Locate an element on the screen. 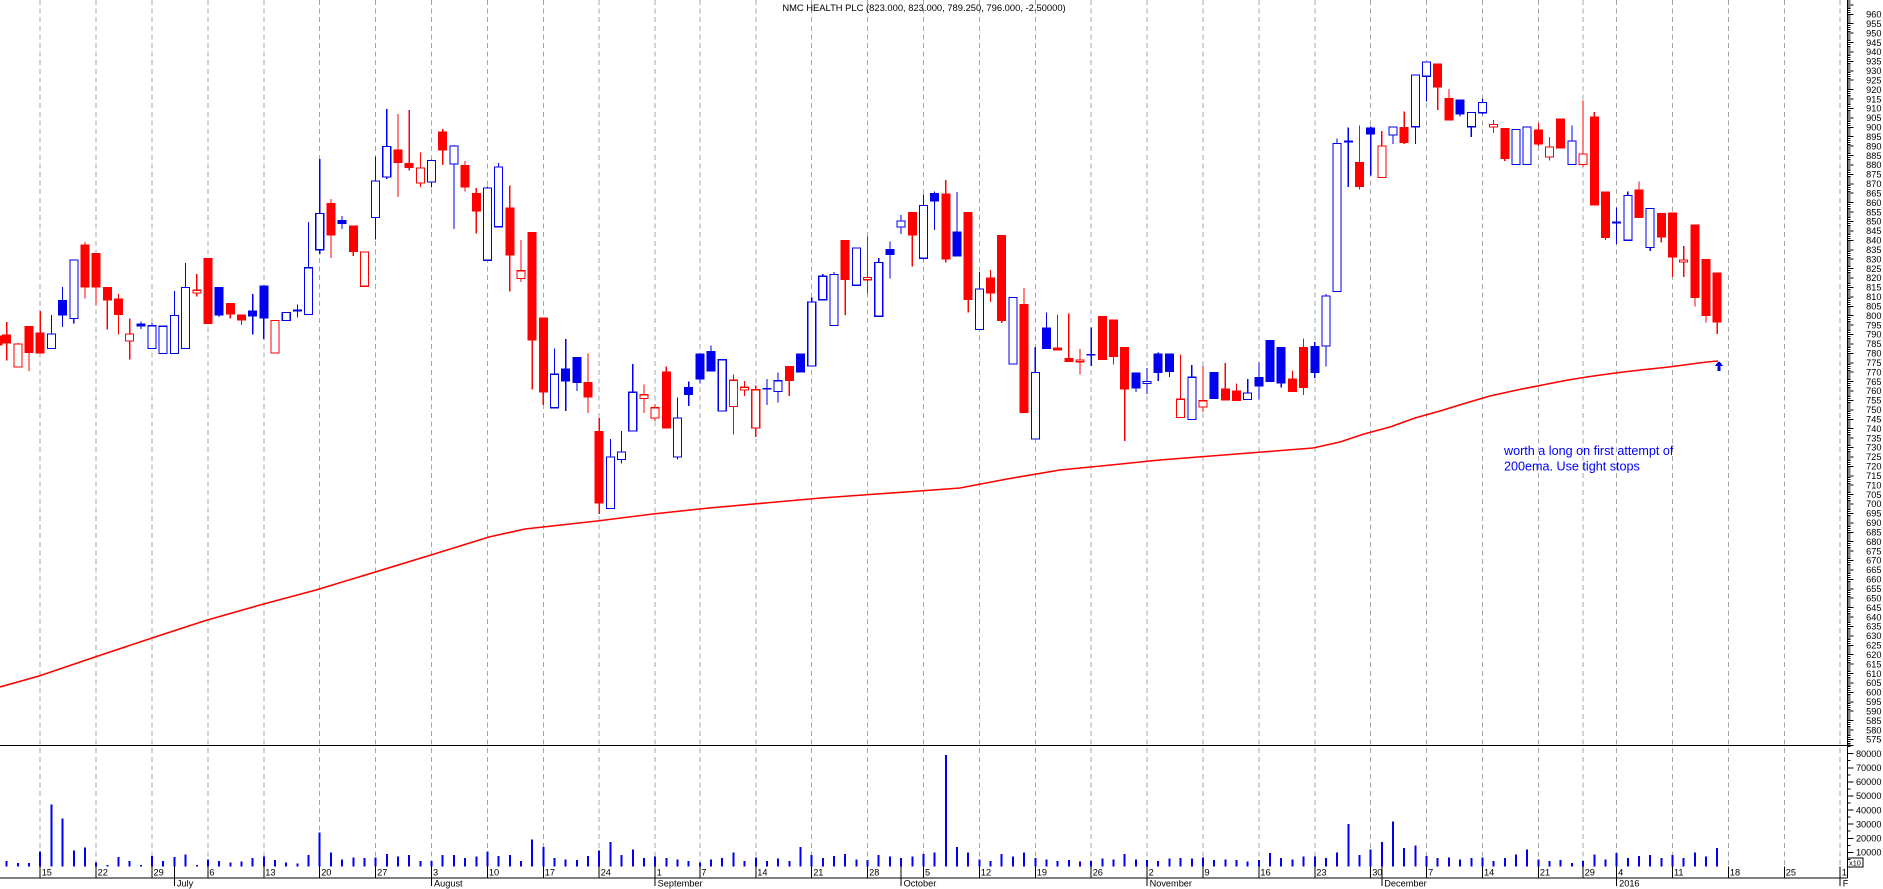  svg-text: 70000 is located at coordinates (1869, 768).